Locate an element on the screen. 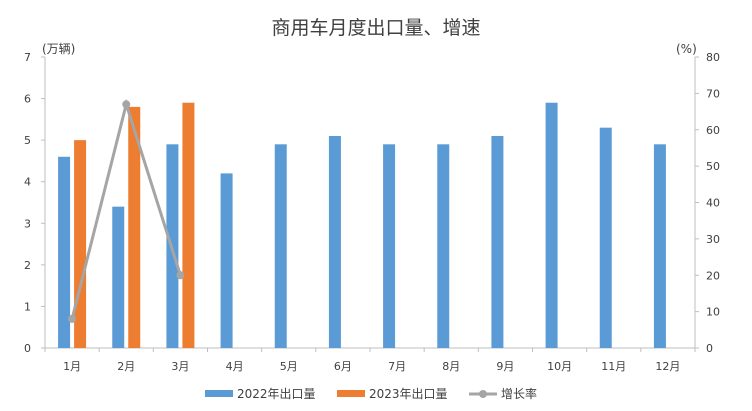 The image size is (752, 411). legend-label: 增长率 is located at coordinates (519, 393).